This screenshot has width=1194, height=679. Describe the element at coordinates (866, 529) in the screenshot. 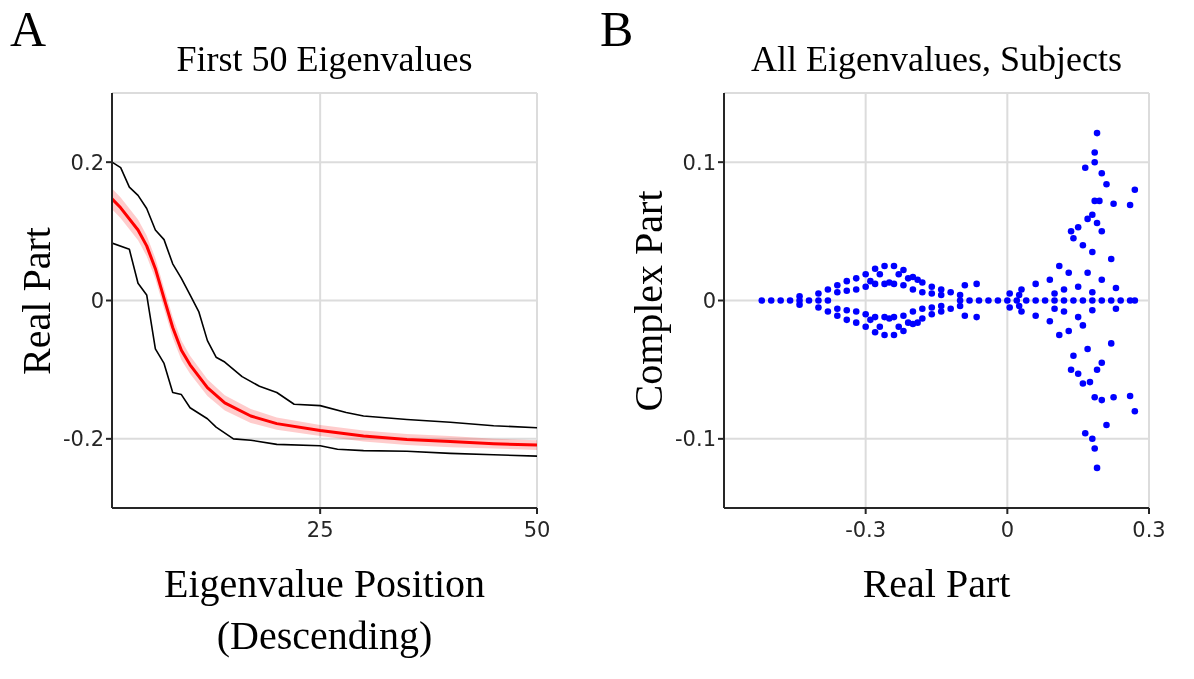

I see `x-tick-label: -0.3` at that location.